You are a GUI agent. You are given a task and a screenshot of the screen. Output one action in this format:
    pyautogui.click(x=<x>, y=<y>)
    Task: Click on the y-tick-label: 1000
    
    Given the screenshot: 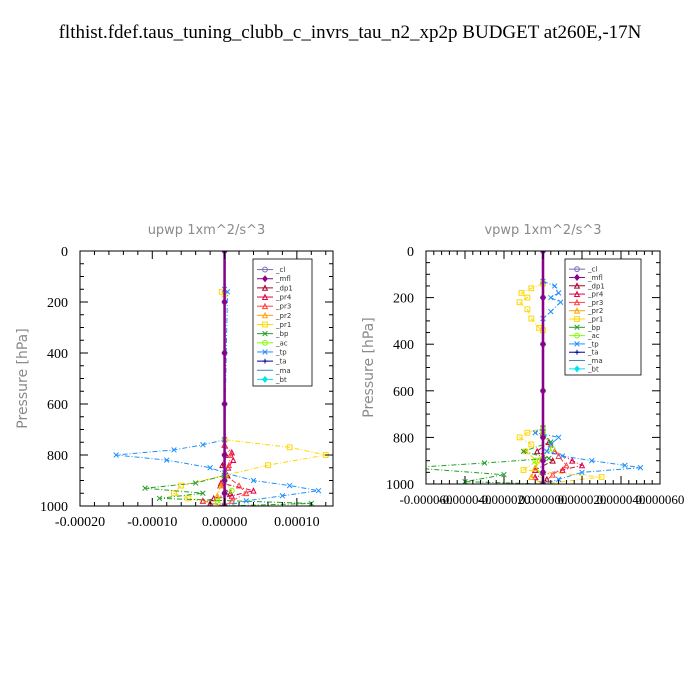 What is the action you would take?
    pyautogui.click(x=54, y=507)
    